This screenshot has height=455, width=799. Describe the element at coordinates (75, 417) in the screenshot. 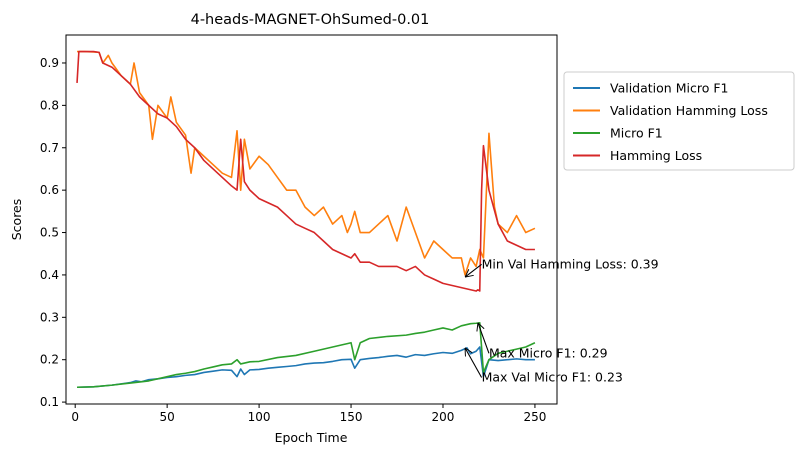

I see `x-tick-label: 0` at that location.